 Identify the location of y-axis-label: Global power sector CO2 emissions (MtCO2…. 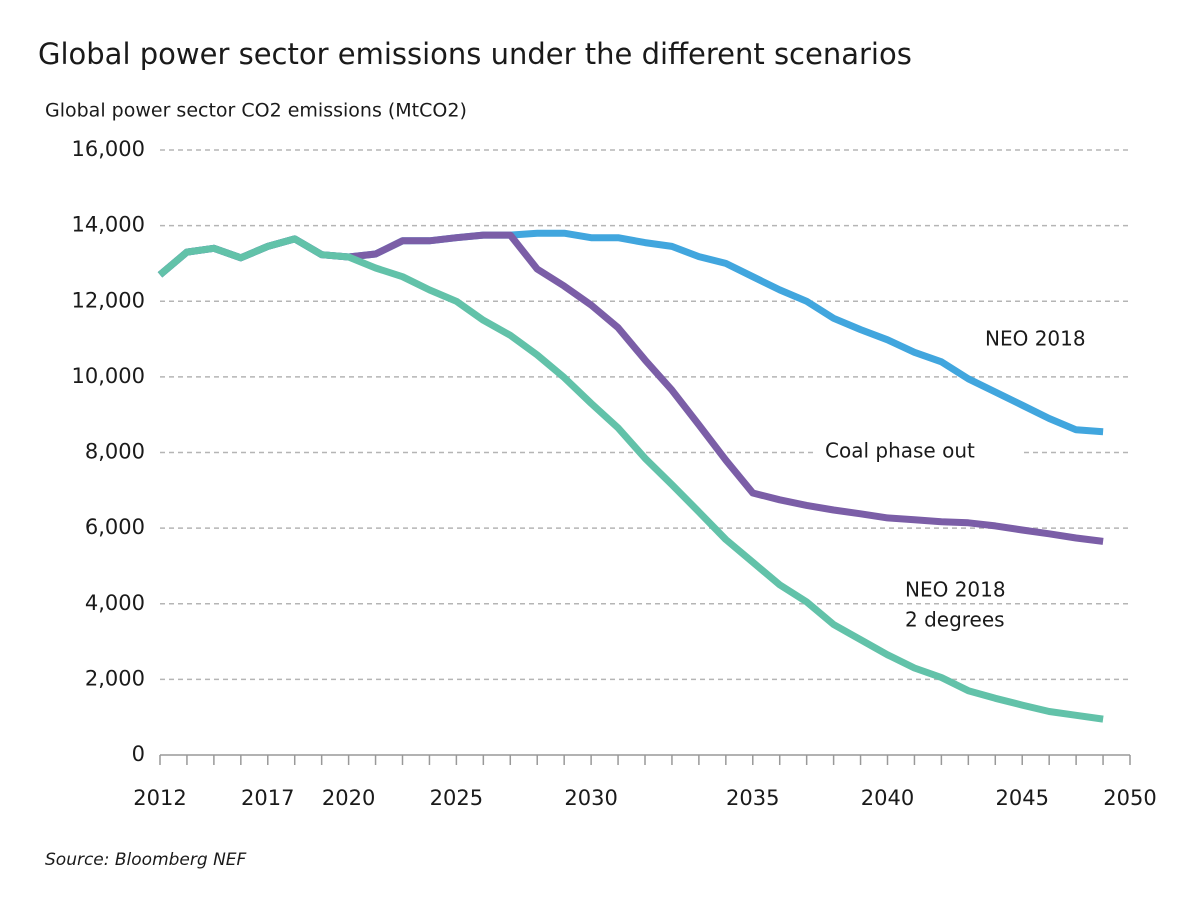
(256, 111).